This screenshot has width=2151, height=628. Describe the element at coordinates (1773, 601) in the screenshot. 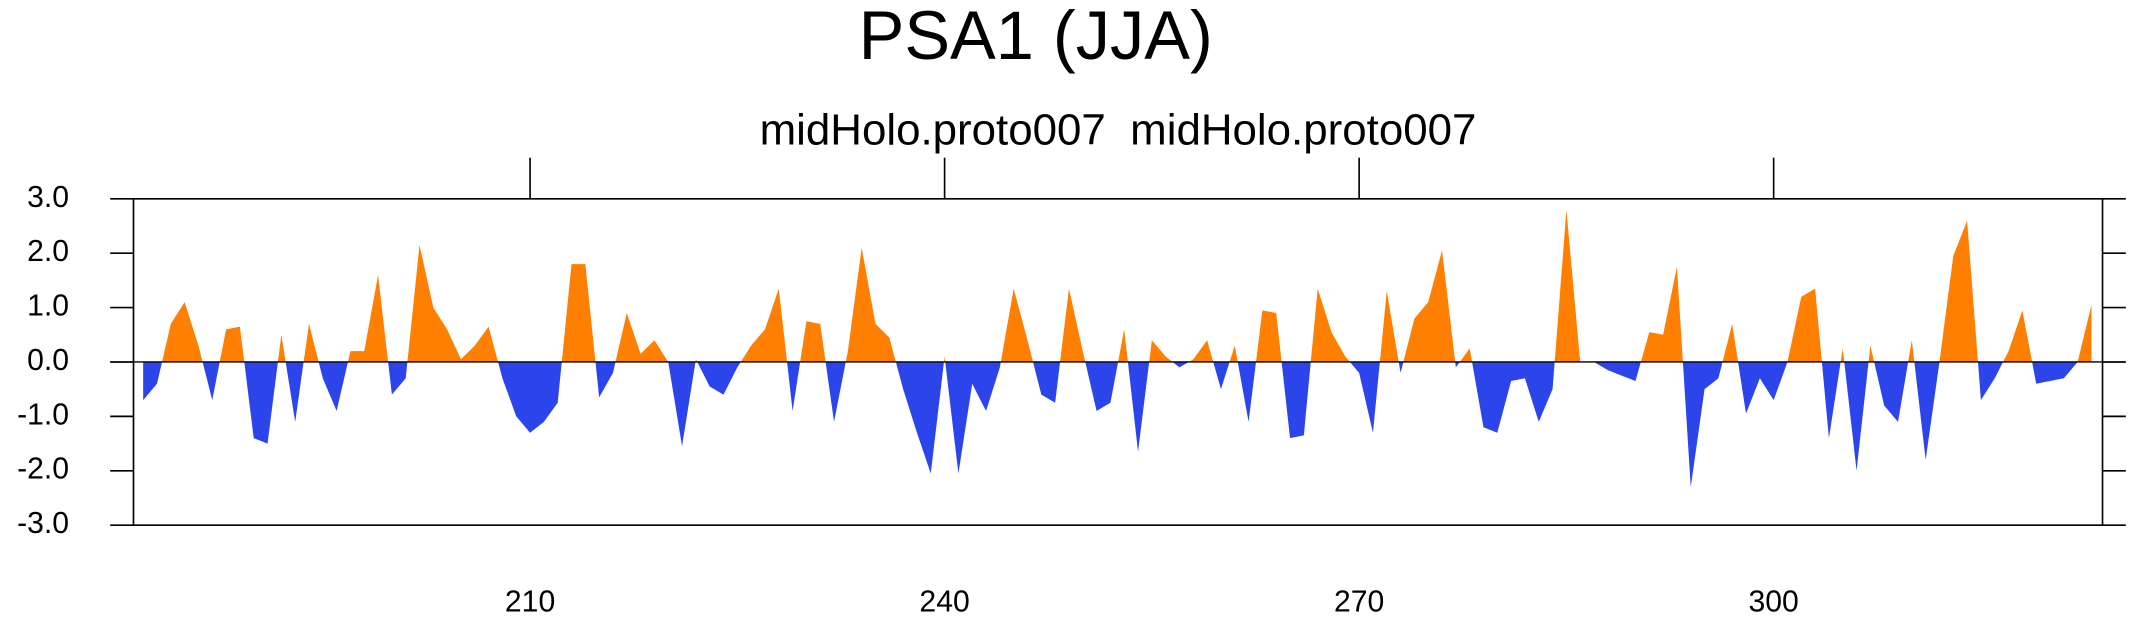

I see `x-tick-label: 300` at that location.